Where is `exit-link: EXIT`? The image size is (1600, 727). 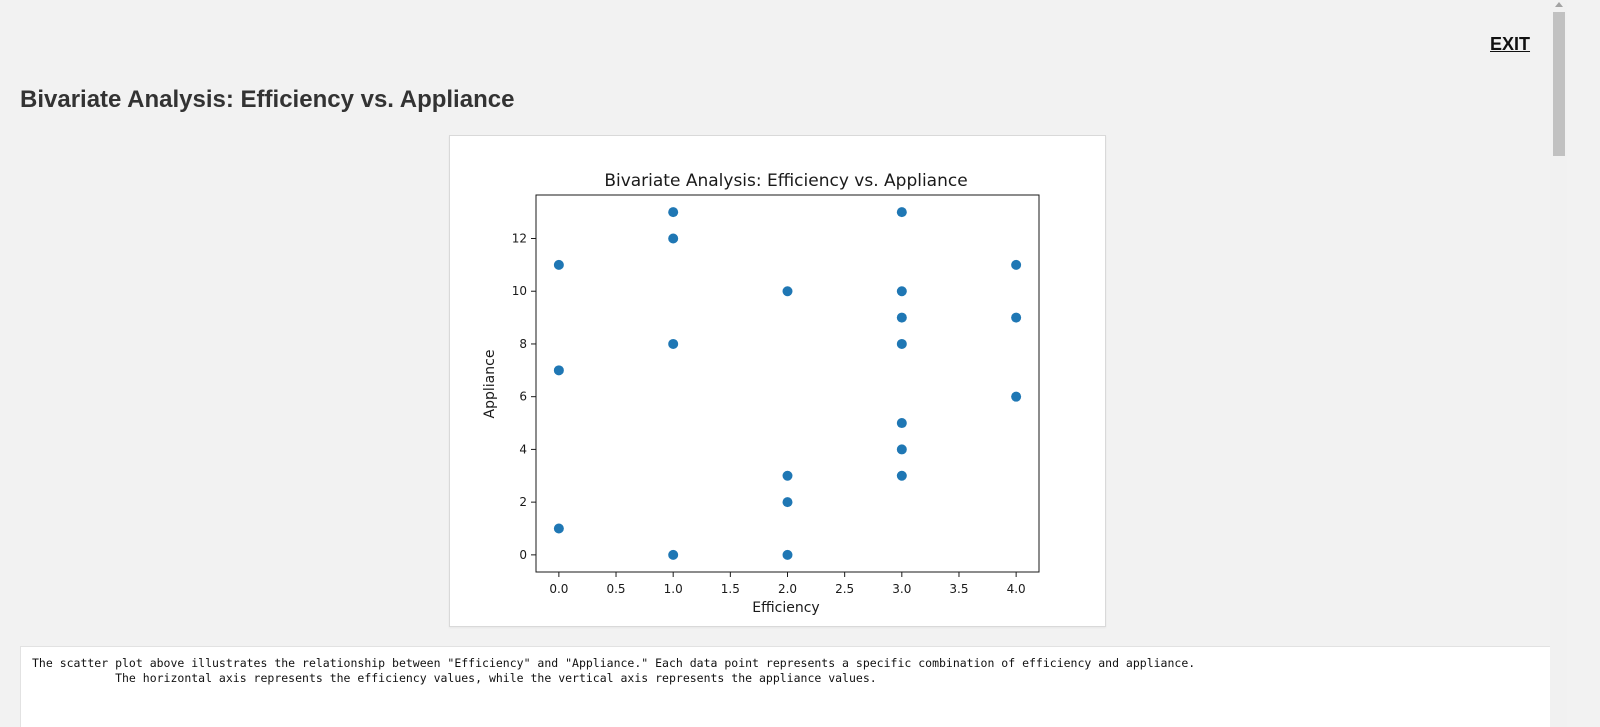
exit-link: EXIT is located at coordinates (1510, 44).